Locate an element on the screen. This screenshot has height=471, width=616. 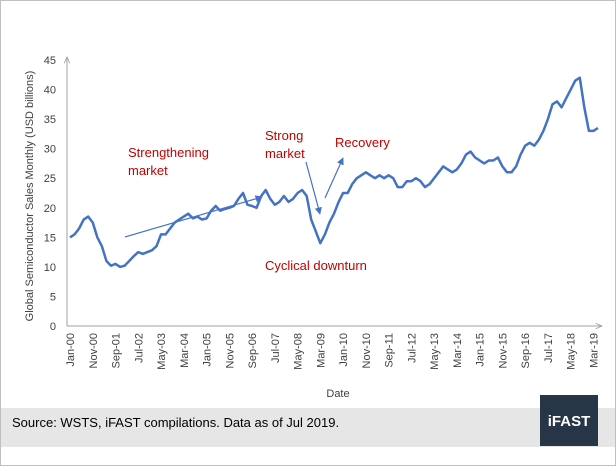
y-tick-label: 5 is located at coordinates (53, 297).